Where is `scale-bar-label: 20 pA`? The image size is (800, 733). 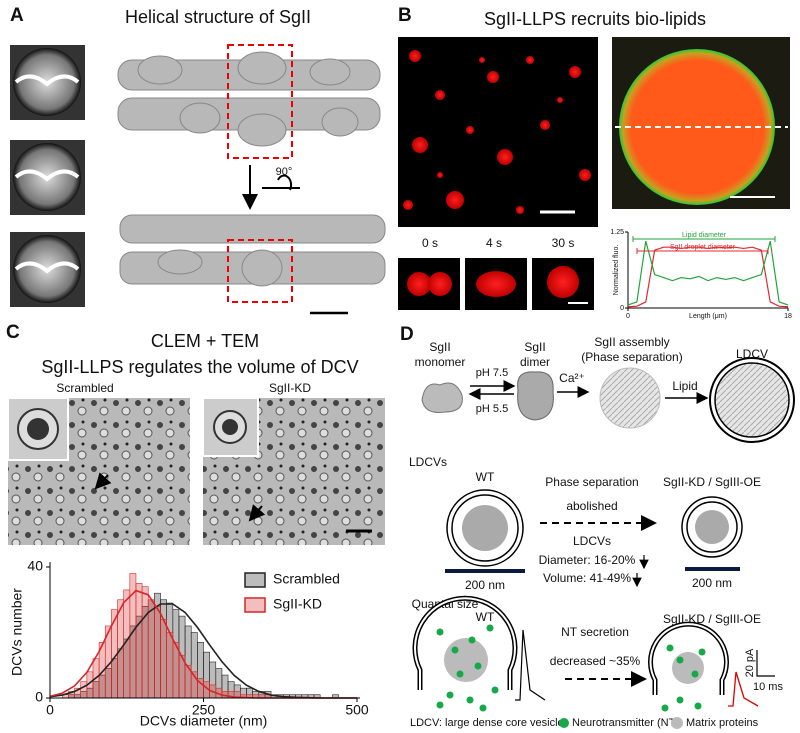
scale-bar-label: 20 pA is located at coordinates (750, 662).